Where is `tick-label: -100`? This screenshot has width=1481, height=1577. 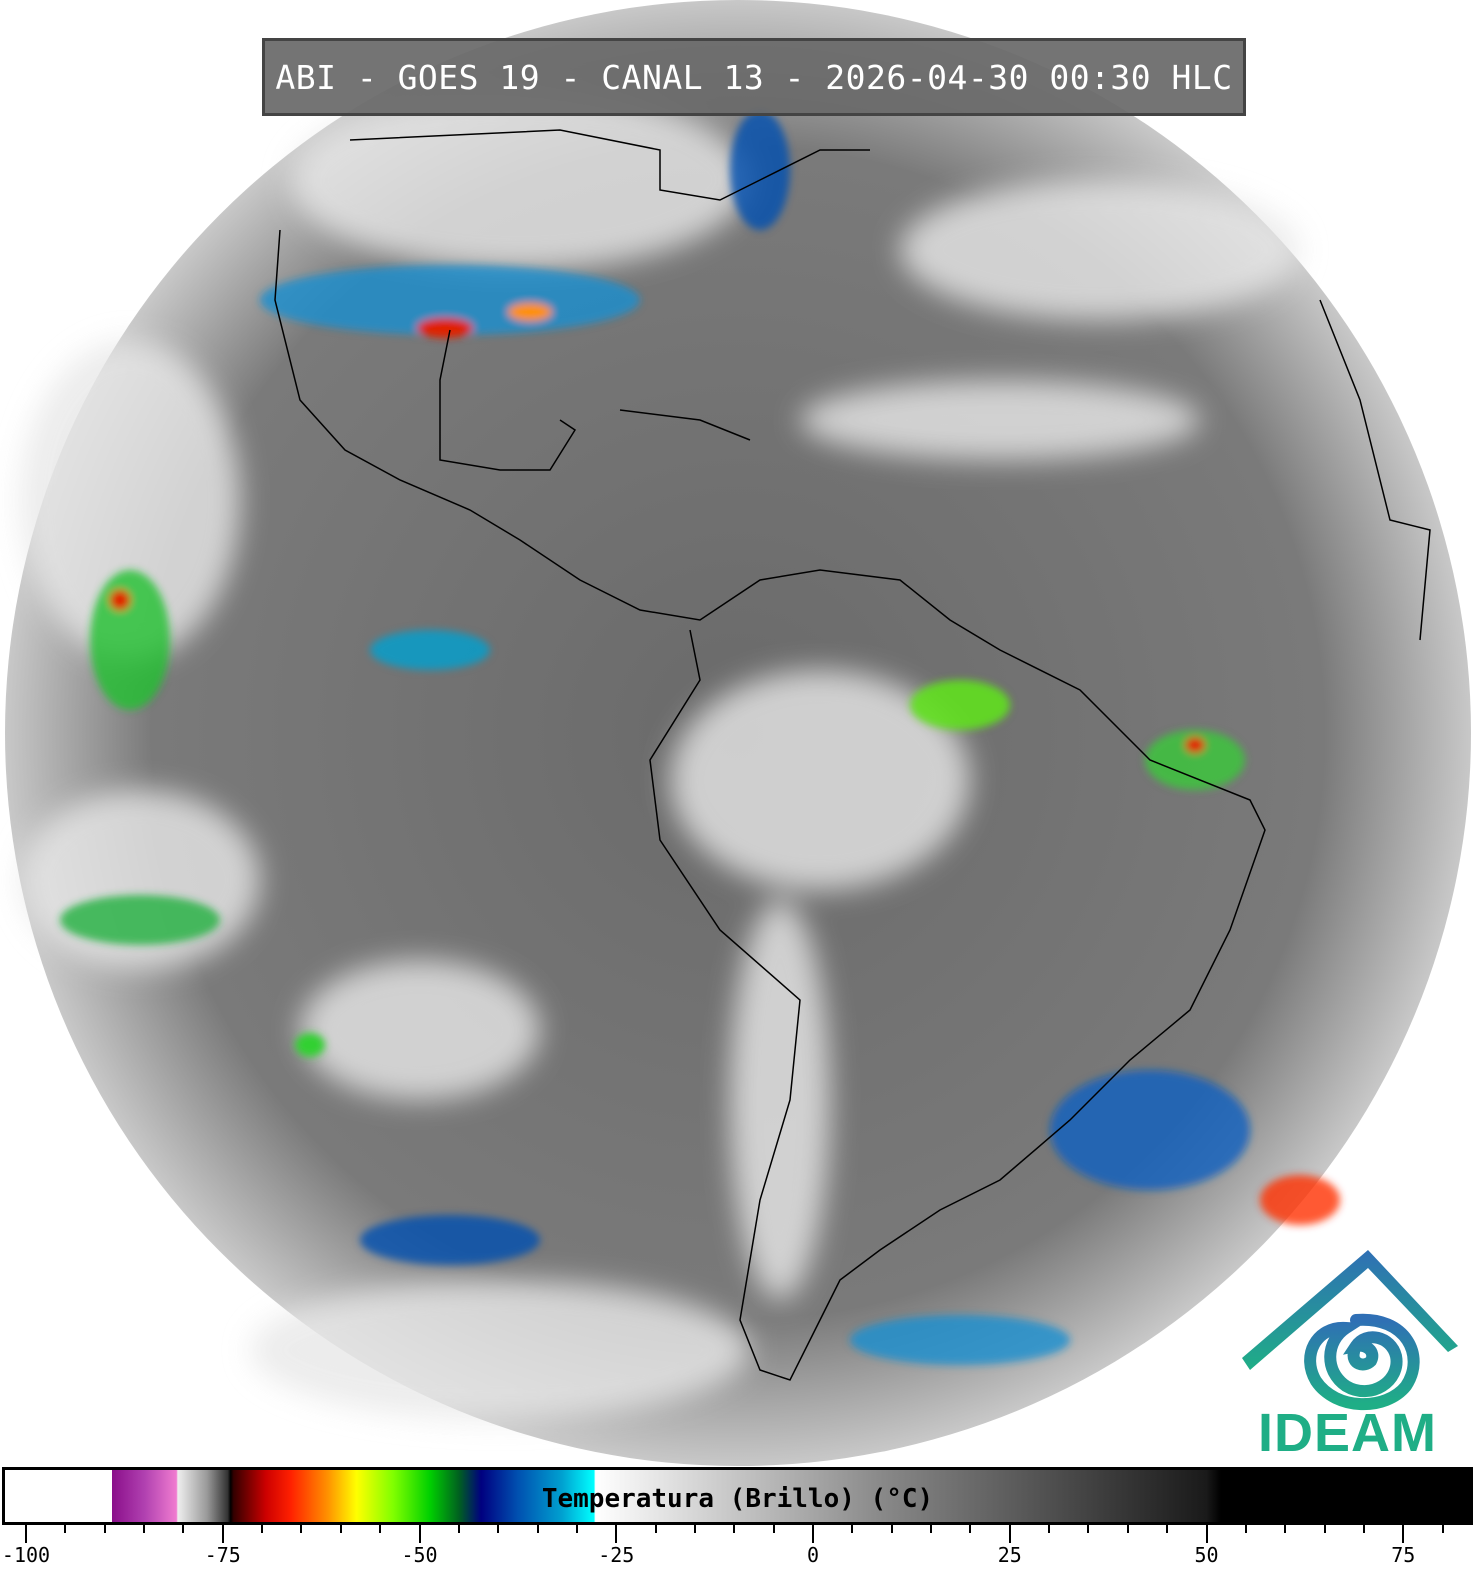
tick-label: -100 is located at coordinates (26, 1555).